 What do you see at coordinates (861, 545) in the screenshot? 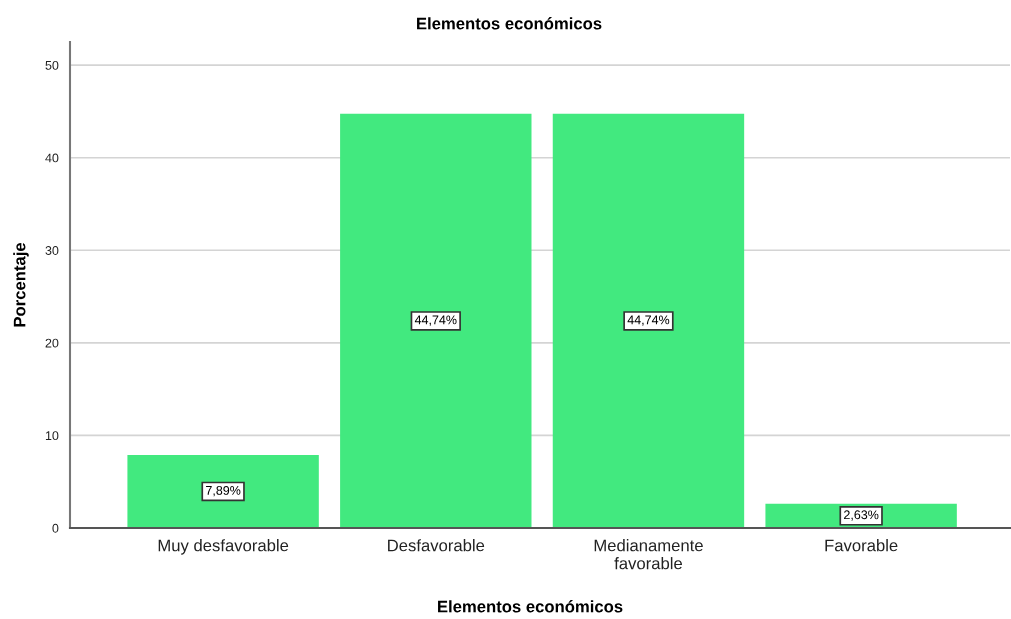
I see `x-tick-label: Favorable` at bounding box center [861, 545].